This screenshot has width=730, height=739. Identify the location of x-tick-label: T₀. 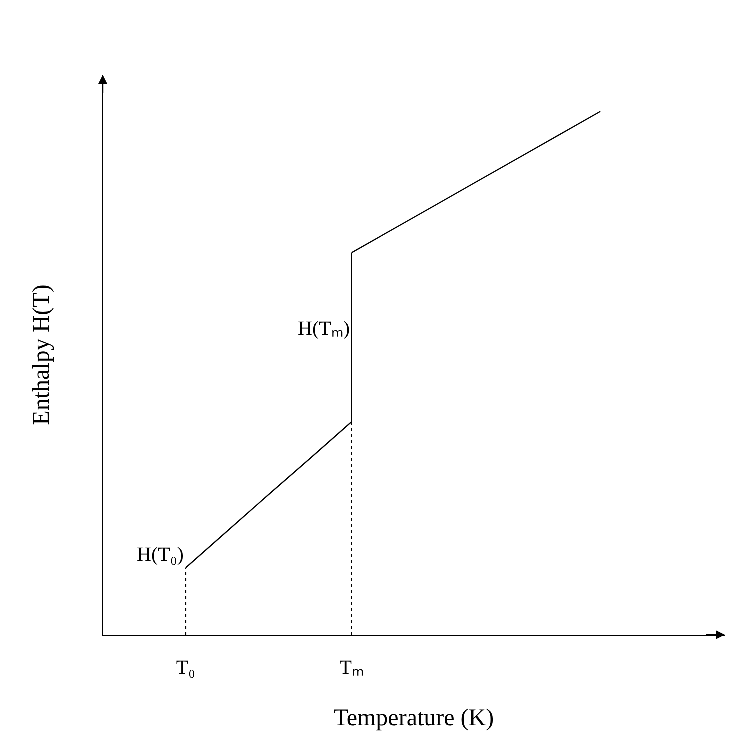
(186, 668).